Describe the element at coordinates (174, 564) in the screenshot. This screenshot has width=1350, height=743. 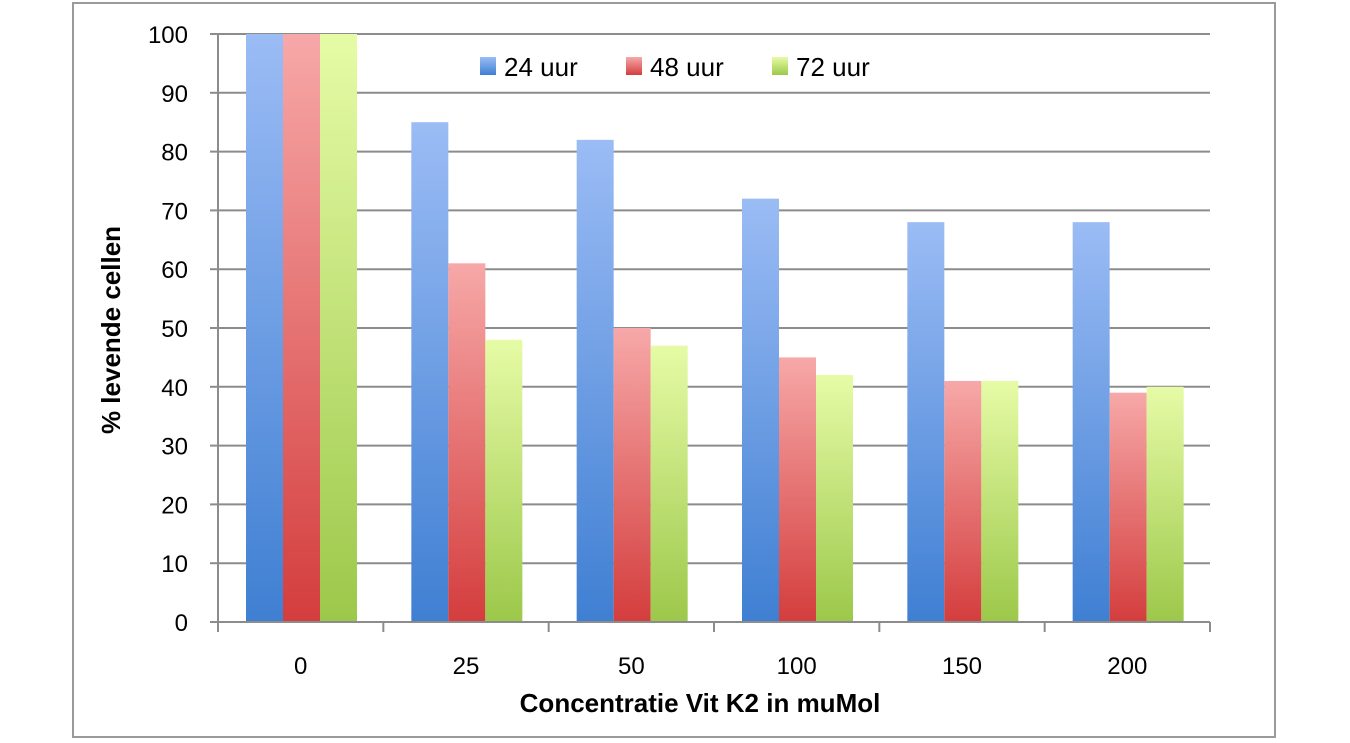
I see `y-tick-label: 10` at that location.